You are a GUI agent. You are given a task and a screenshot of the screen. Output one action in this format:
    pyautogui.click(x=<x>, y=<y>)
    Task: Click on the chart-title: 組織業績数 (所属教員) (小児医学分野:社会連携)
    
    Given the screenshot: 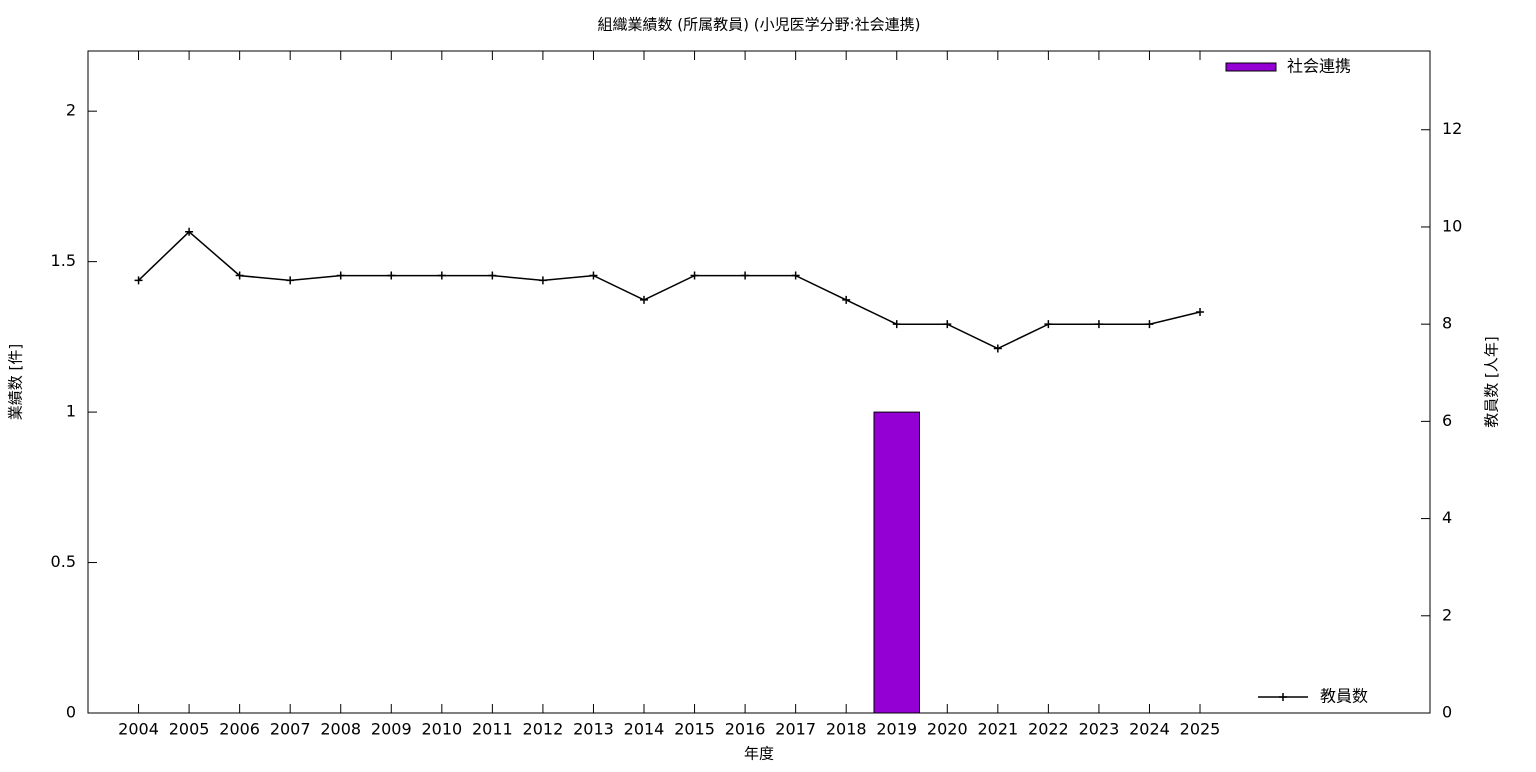 What is the action you would take?
    pyautogui.click(x=758, y=25)
    